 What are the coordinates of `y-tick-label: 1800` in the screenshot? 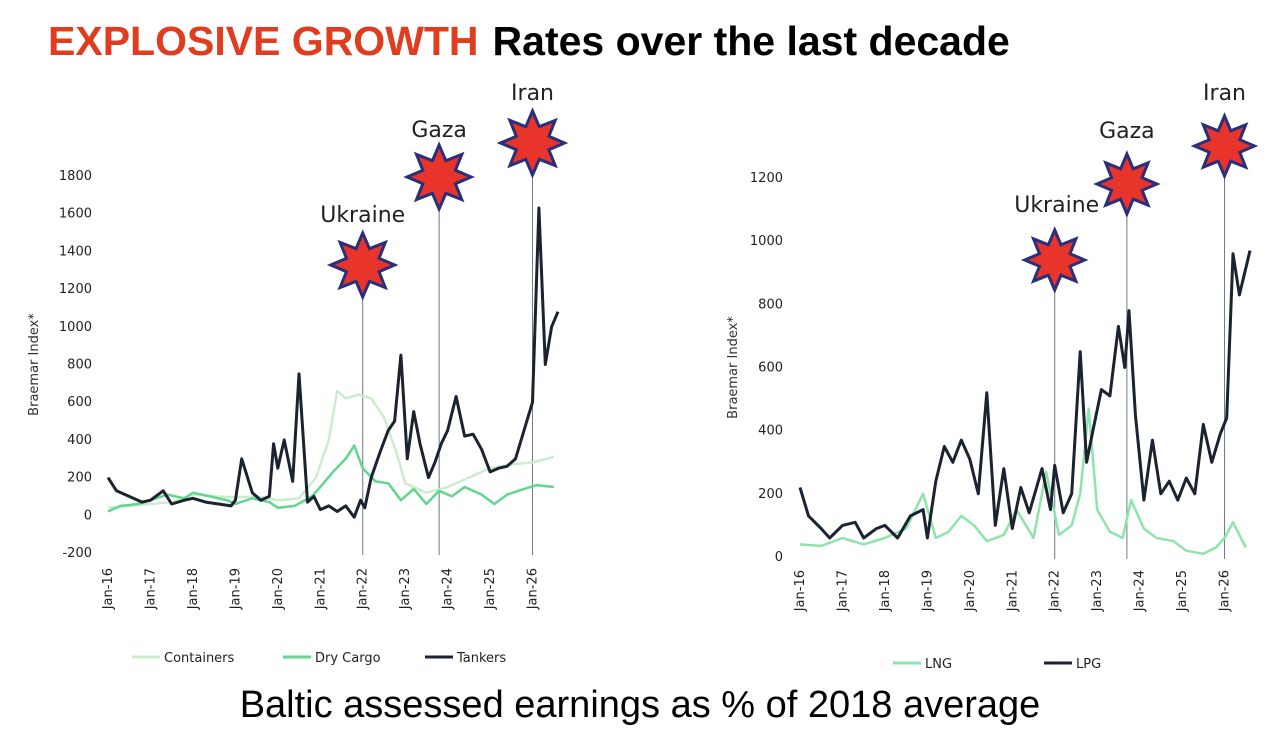 It's located at (75, 176).